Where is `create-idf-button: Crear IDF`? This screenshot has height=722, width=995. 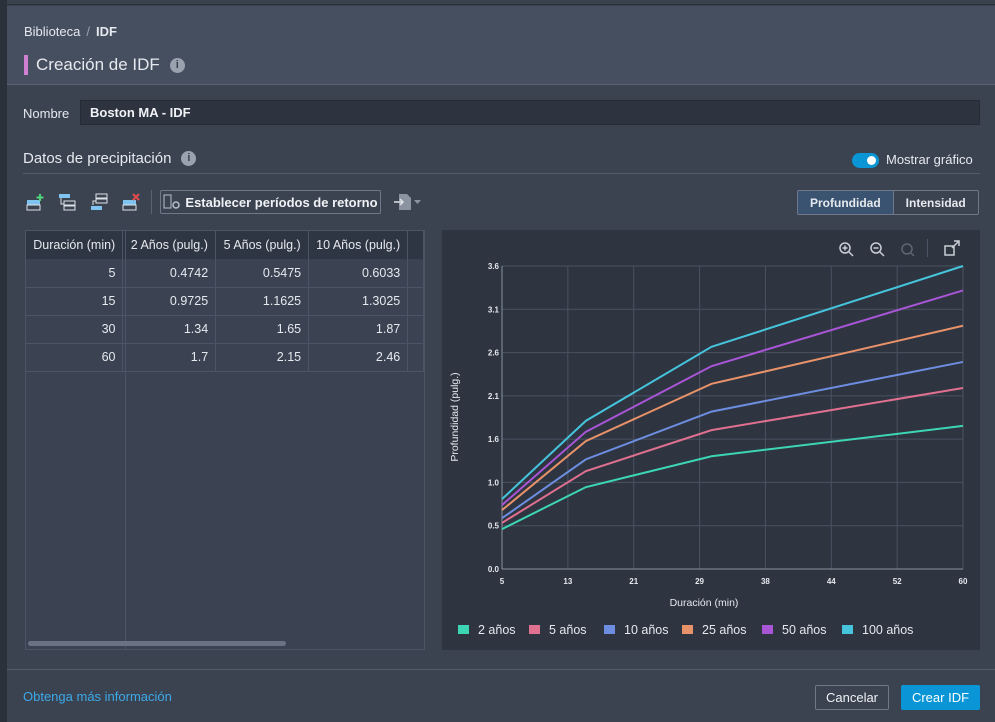 create-idf-button: Crear IDF is located at coordinates (940, 697).